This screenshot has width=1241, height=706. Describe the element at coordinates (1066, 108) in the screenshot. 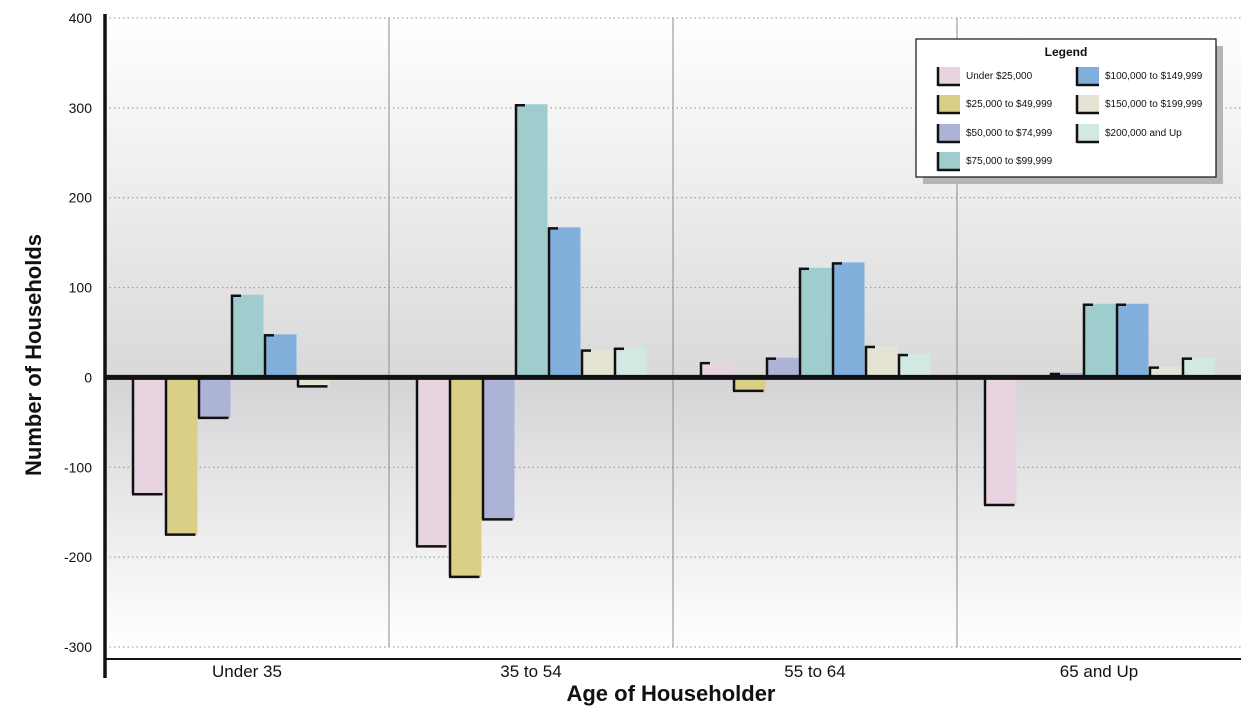

I see `legend-box` at that location.